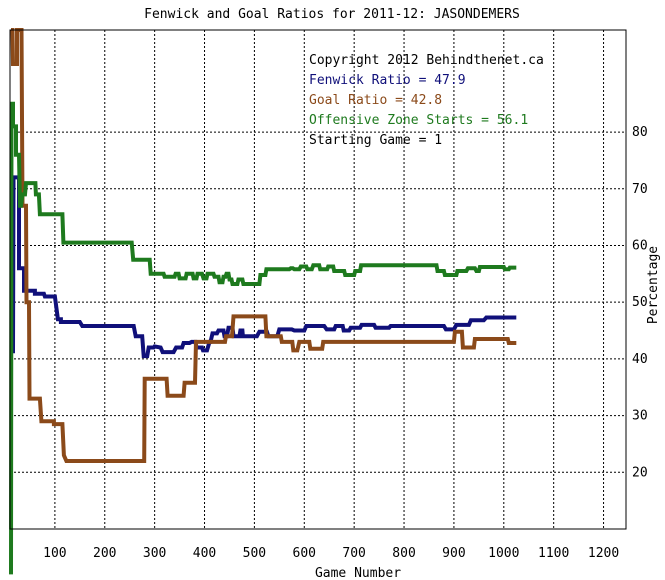 The height and width of the screenshot is (580, 665). I want to click on x-tick-label: 100, so click(54, 553).